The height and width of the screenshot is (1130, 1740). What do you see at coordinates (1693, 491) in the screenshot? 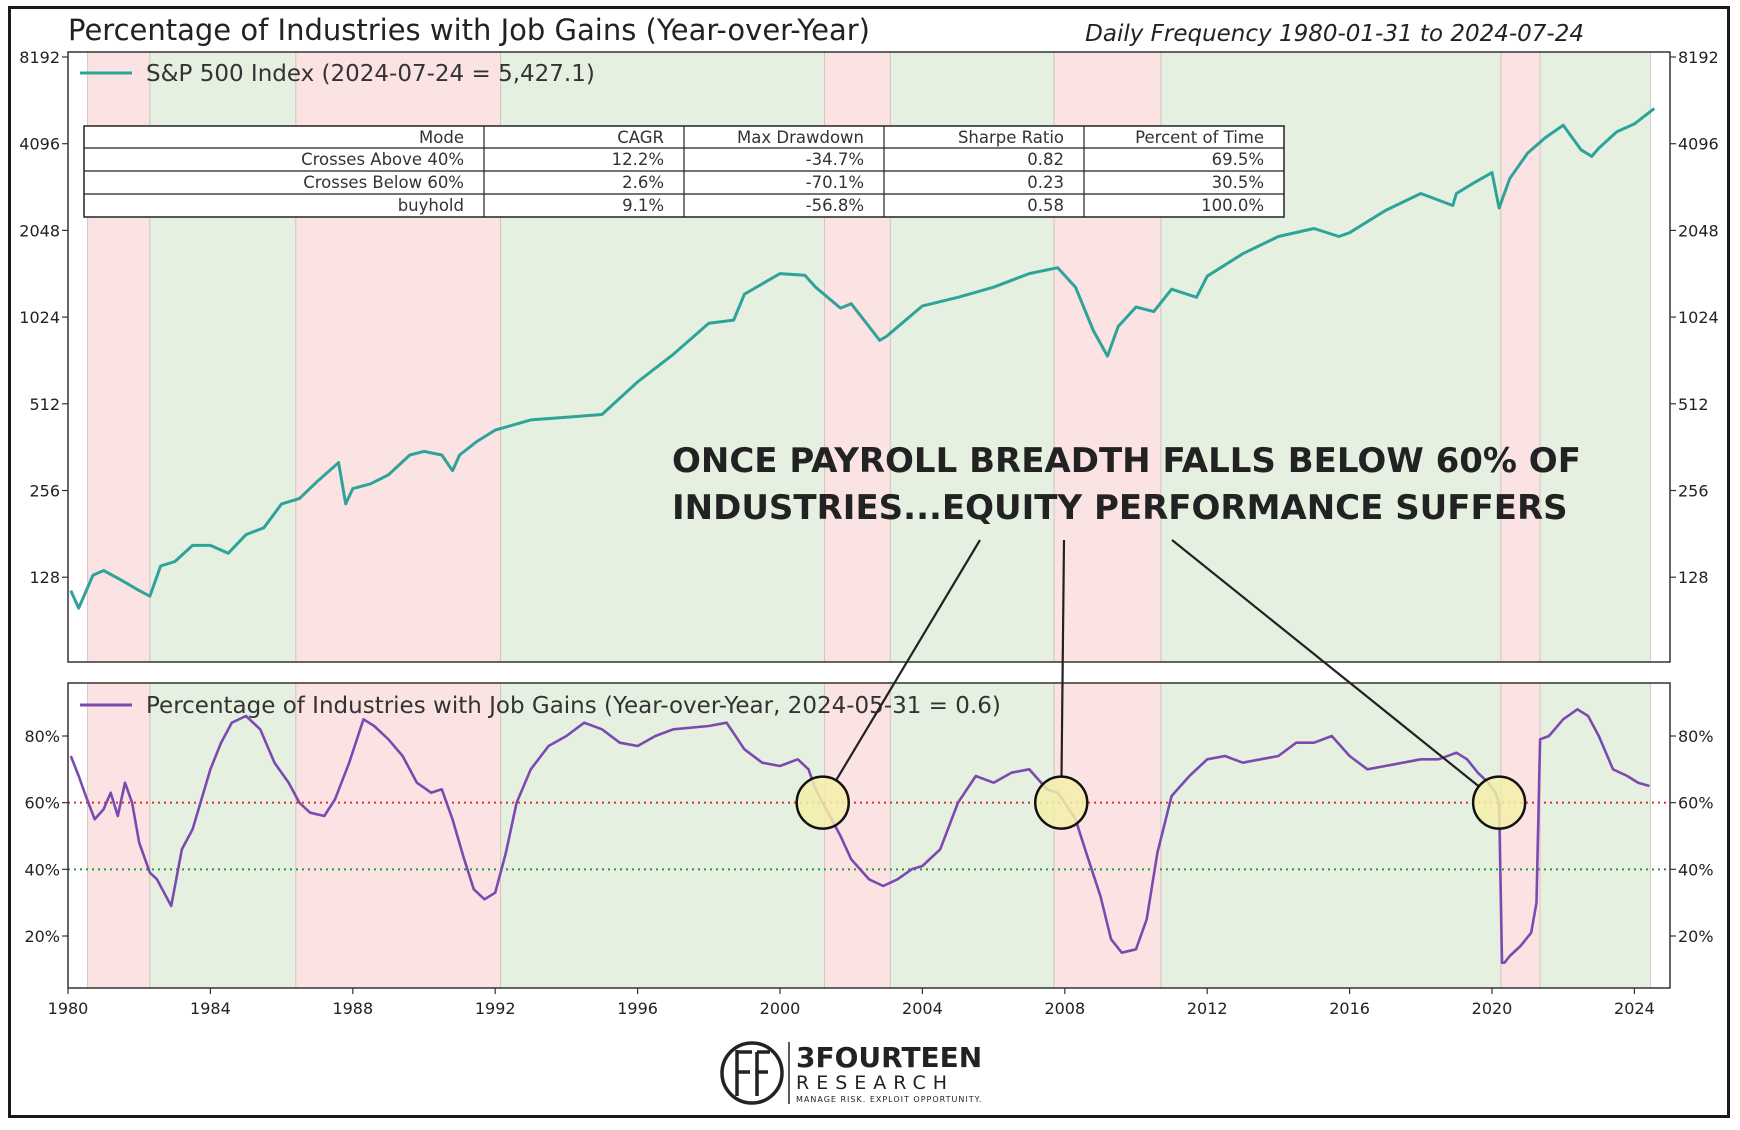
I see `top-y-tick-label-right: 256` at bounding box center [1693, 491].